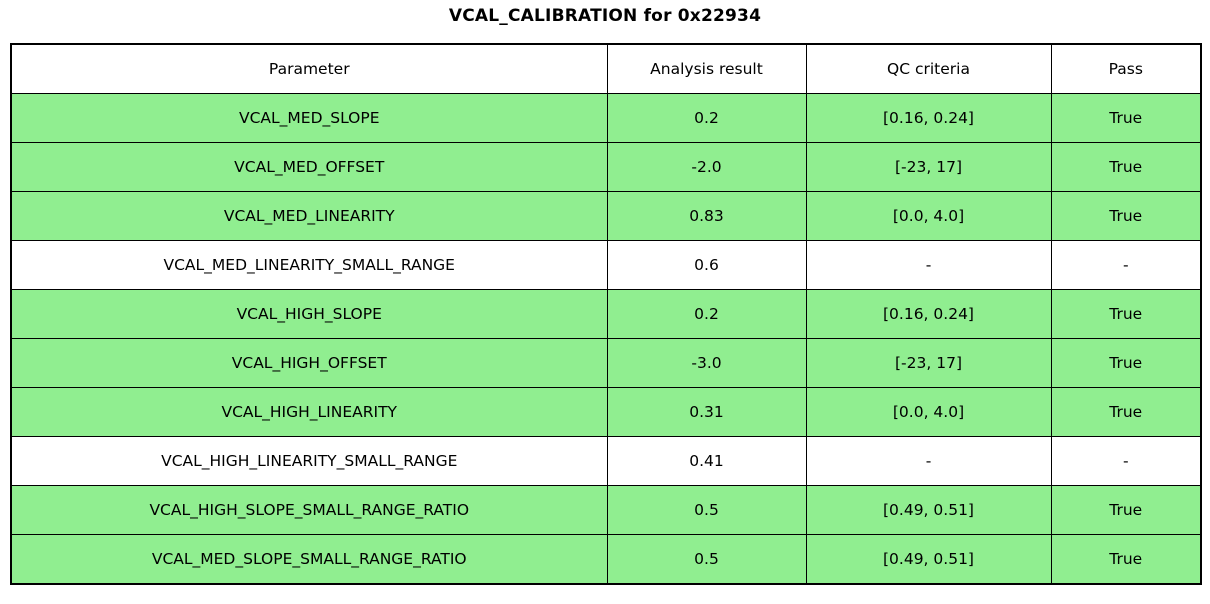 The image size is (1210, 604). Describe the element at coordinates (309, 118) in the screenshot. I see `cell-parameter: VCAL_MED_SLOPE` at that location.